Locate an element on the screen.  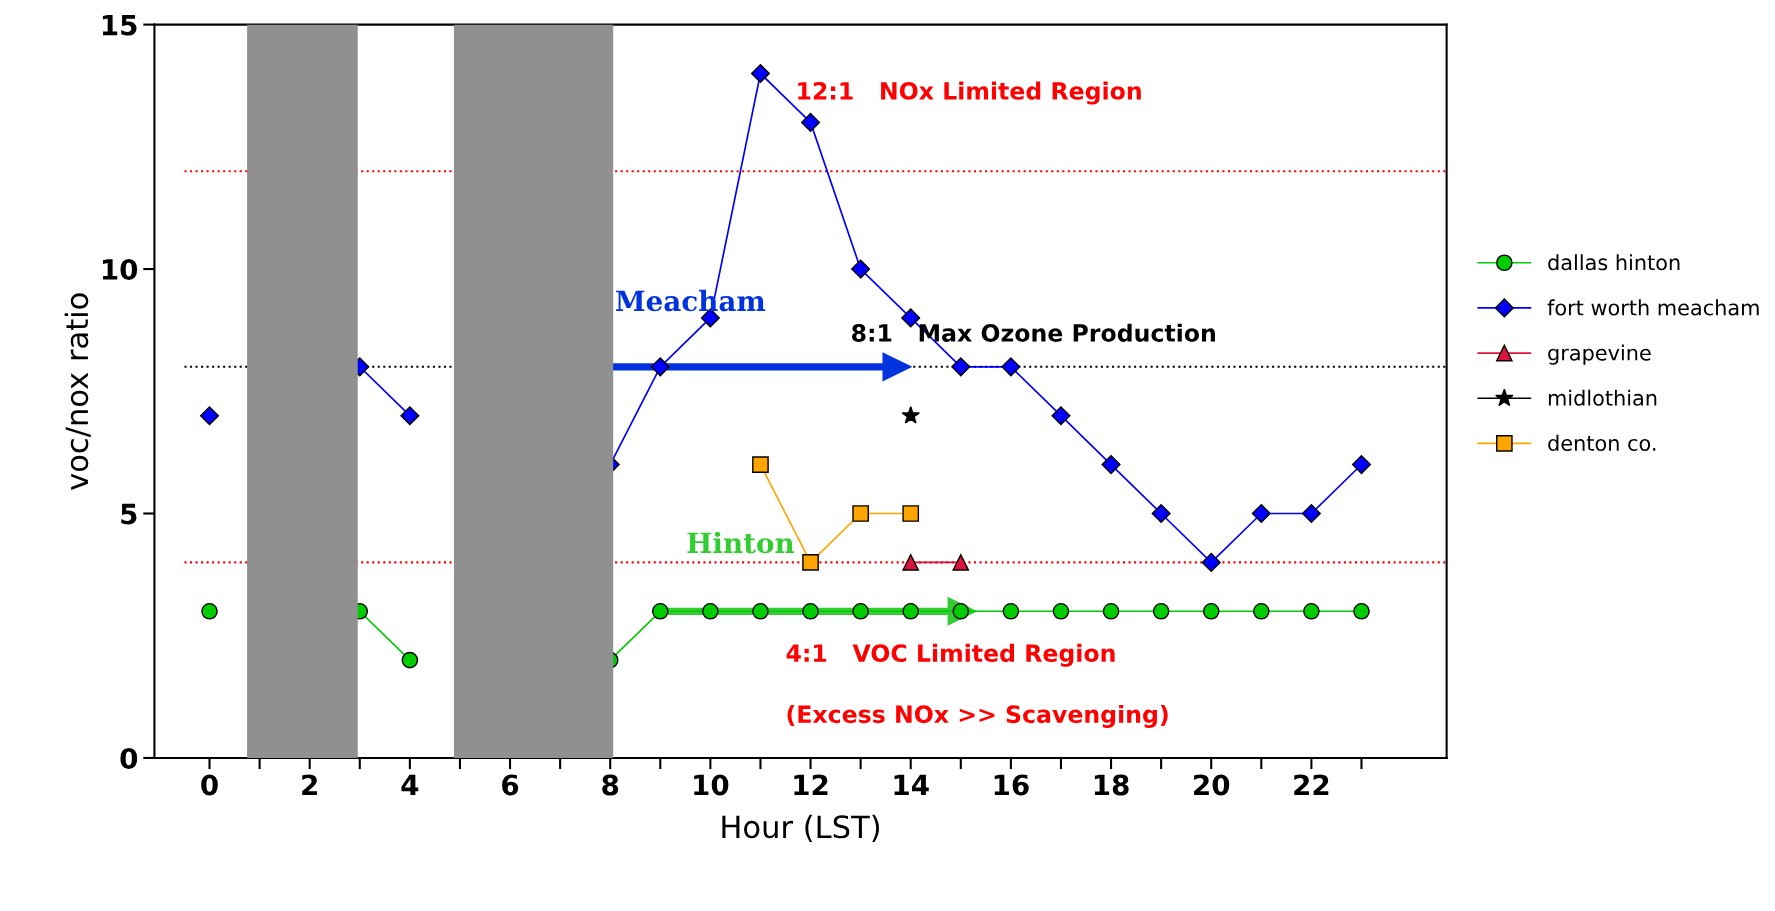
x-tick-label: 22 is located at coordinates (1311, 785).